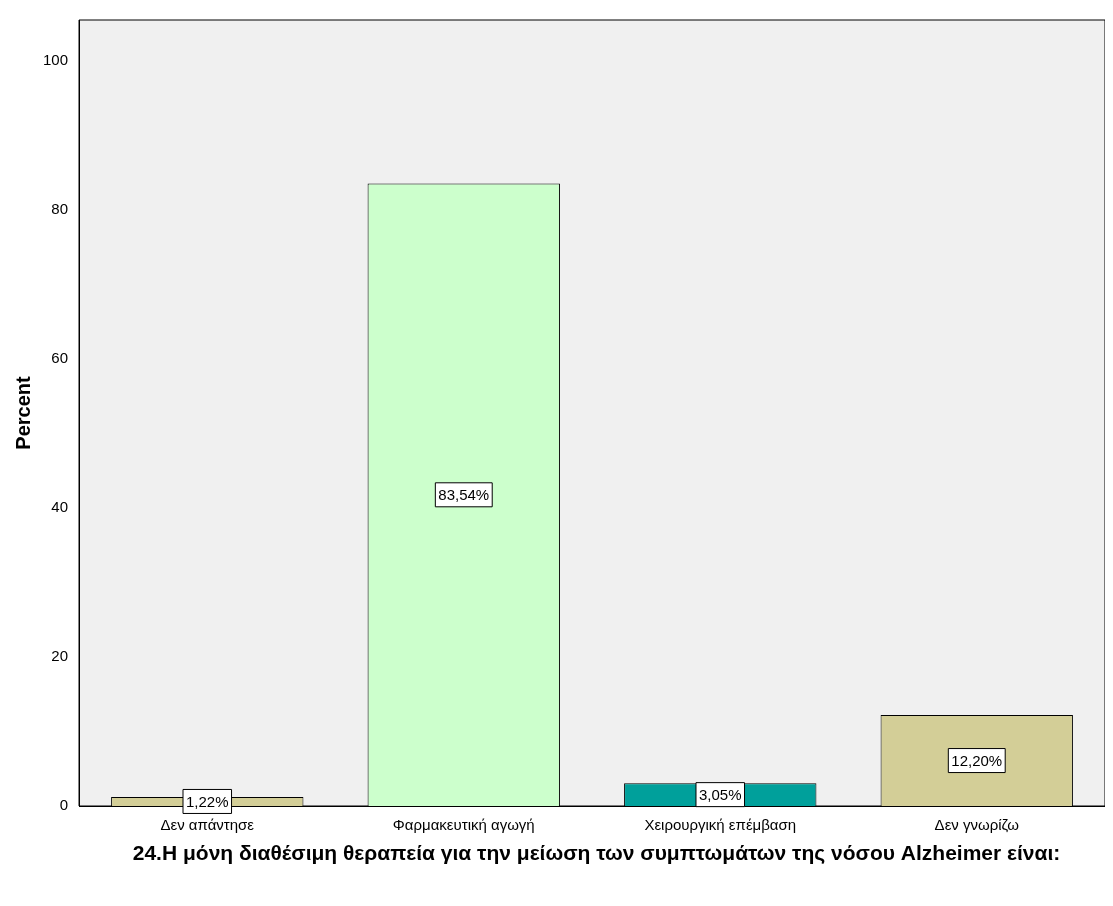 This screenshot has width=1113, height=906. I want to click on y-tick-label: 100, so click(56, 60).